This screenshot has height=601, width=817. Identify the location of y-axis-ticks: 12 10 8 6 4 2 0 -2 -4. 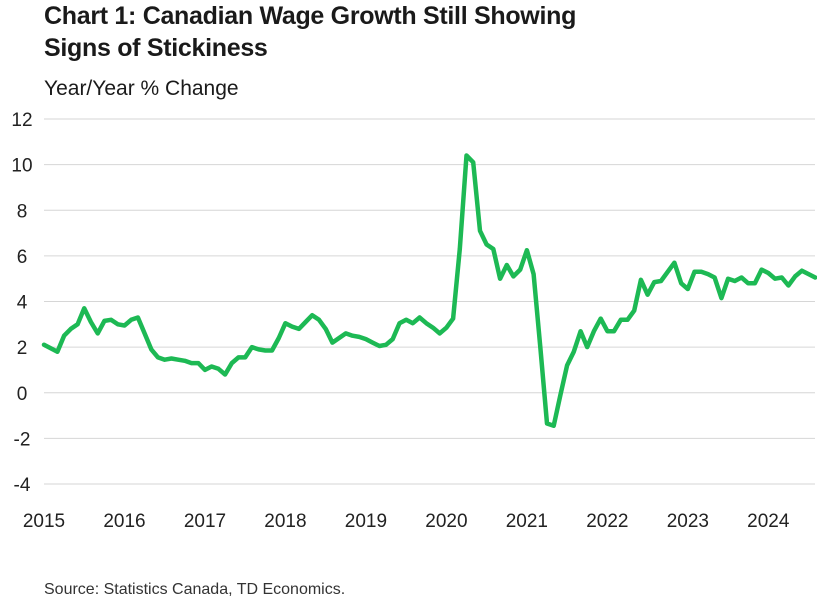
(21, 303).